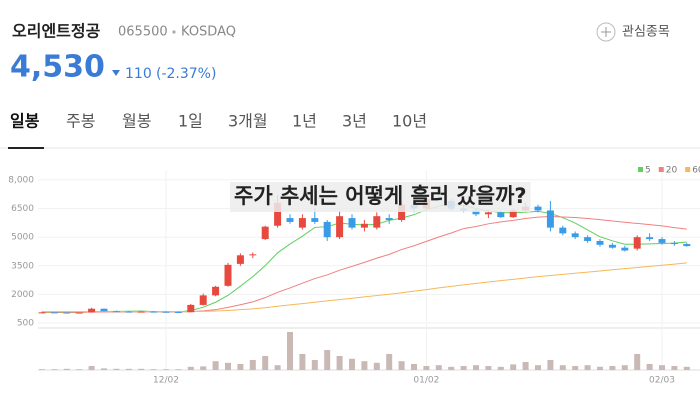 The width and height of the screenshot is (700, 404). I want to click on stock-code: 065500, so click(143, 32).